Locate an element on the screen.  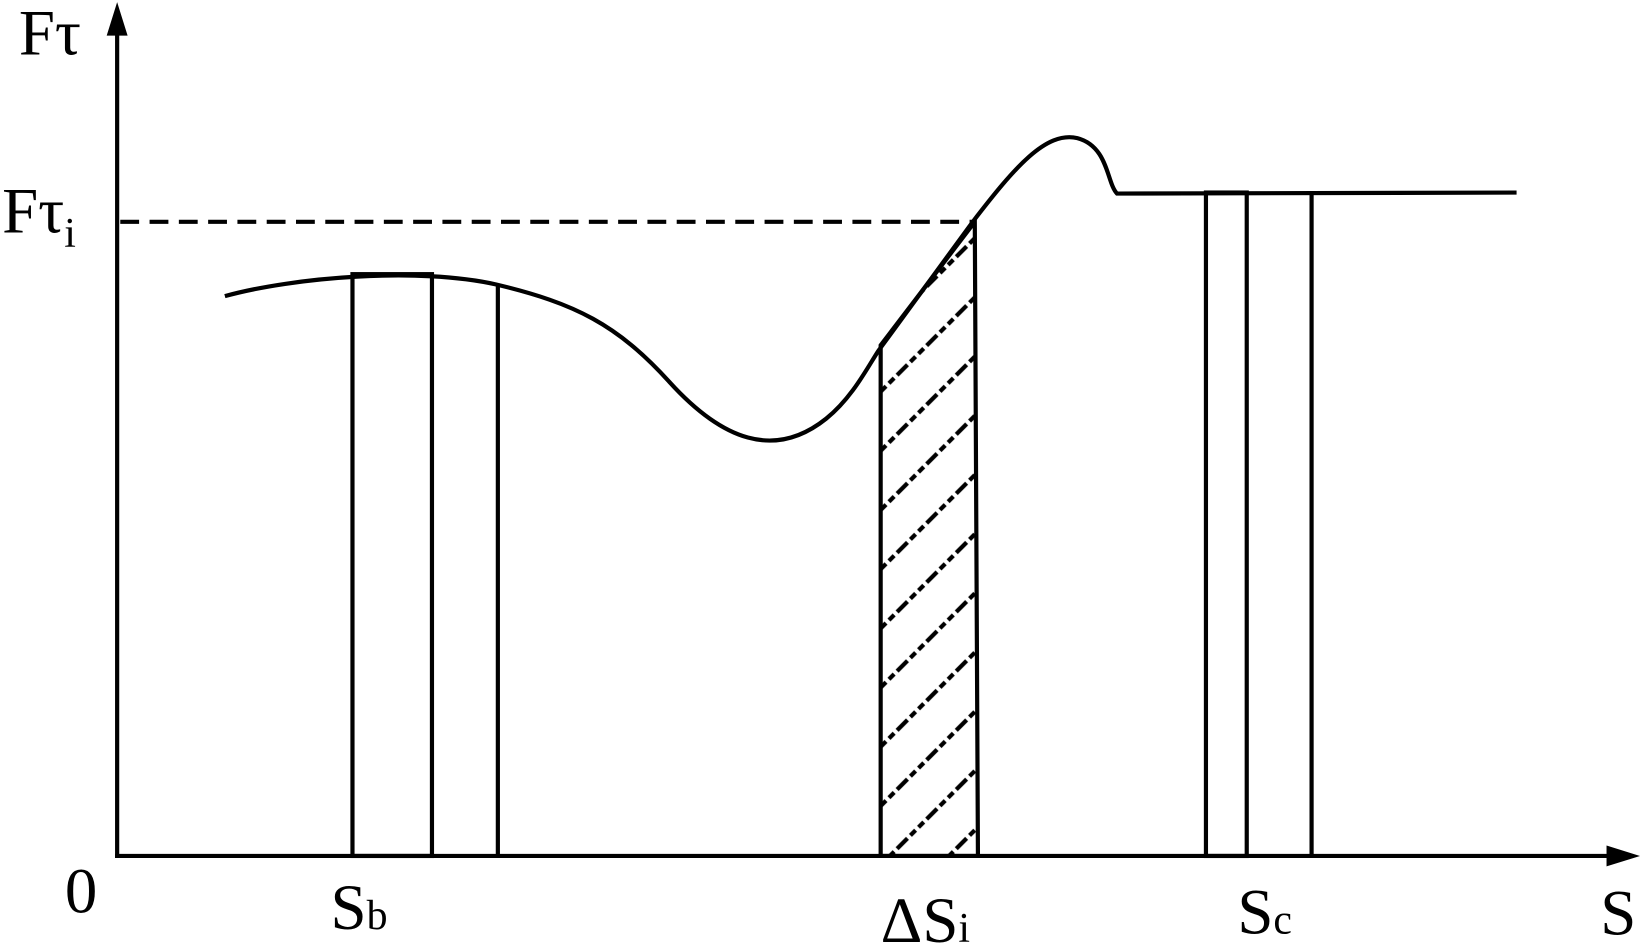
label-base: ΔS is located at coordinates (920, 916).